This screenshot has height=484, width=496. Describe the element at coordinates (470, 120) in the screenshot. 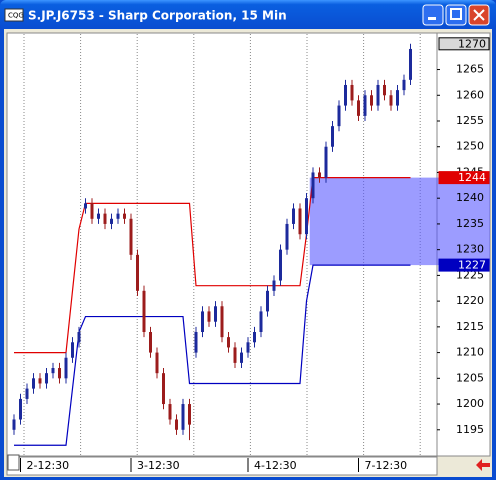

I see `y-tick-label: 1255` at that location.